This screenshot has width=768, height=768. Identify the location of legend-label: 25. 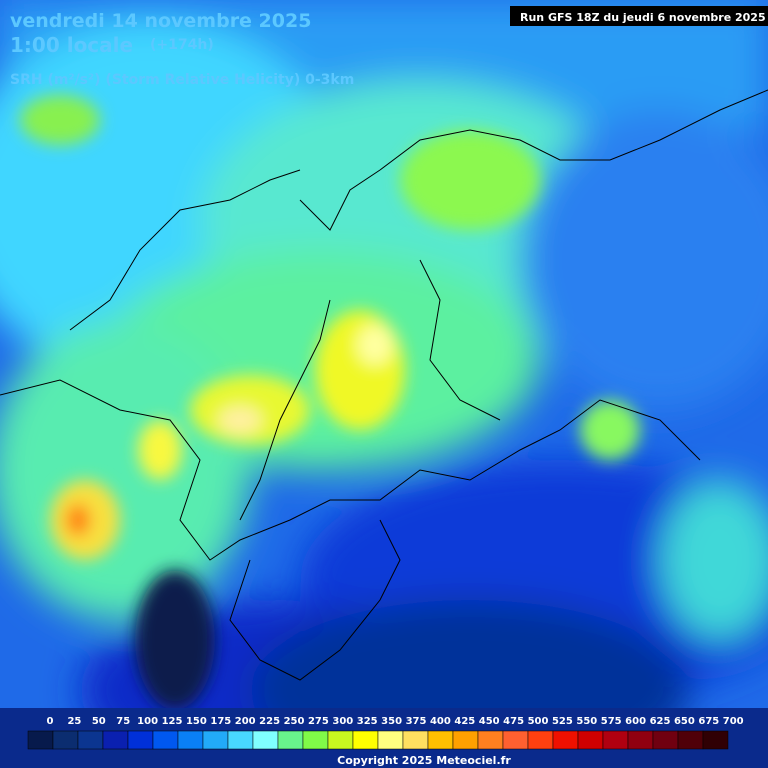
(74, 721).